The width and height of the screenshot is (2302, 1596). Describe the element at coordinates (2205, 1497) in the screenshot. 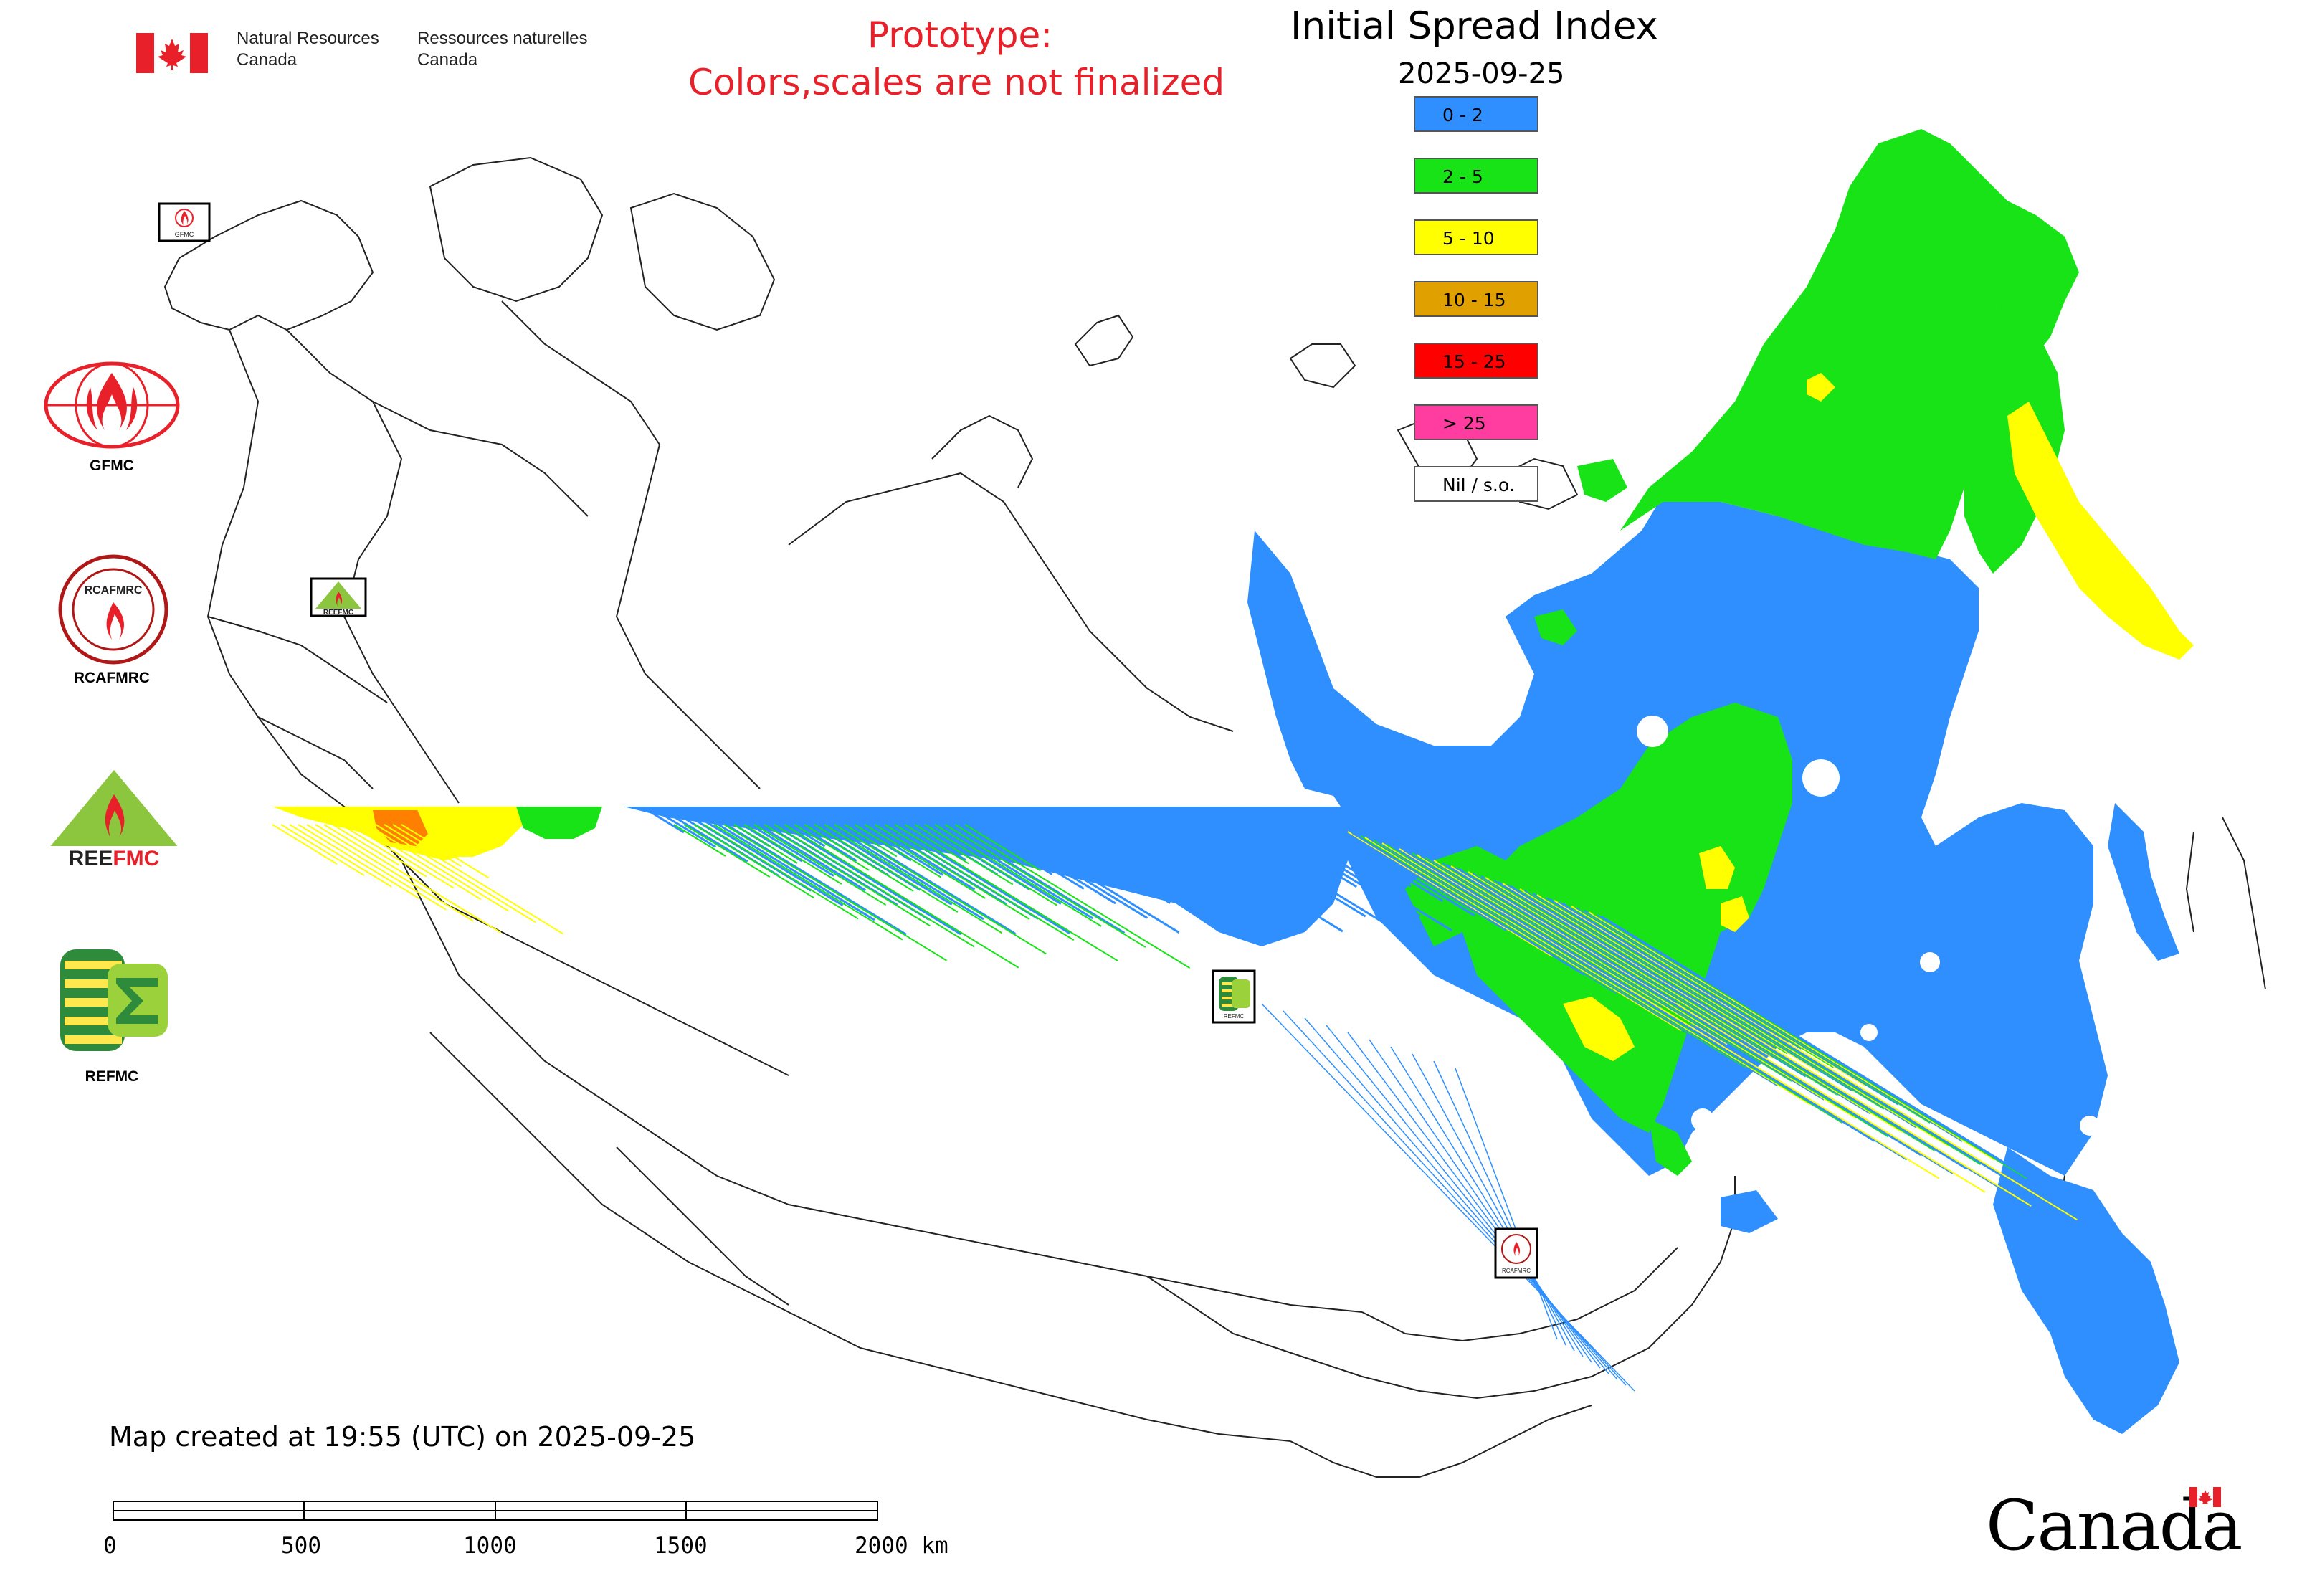

I see `wordmark-flag-icon` at that location.